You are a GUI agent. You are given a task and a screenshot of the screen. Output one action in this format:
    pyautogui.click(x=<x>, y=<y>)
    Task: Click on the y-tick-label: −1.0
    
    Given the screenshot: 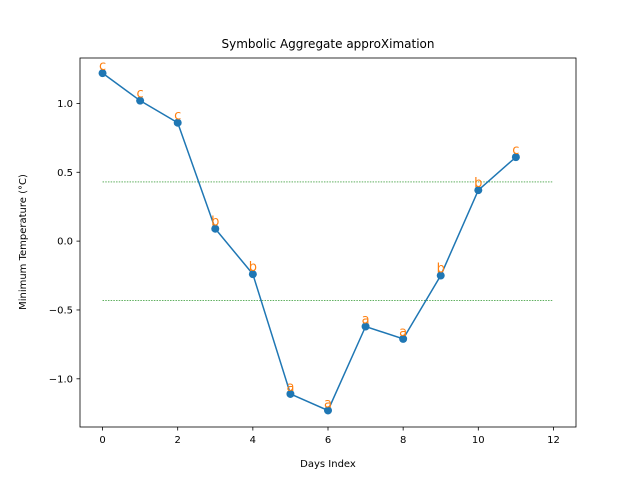 What is the action you would take?
    pyautogui.click(x=61, y=379)
    